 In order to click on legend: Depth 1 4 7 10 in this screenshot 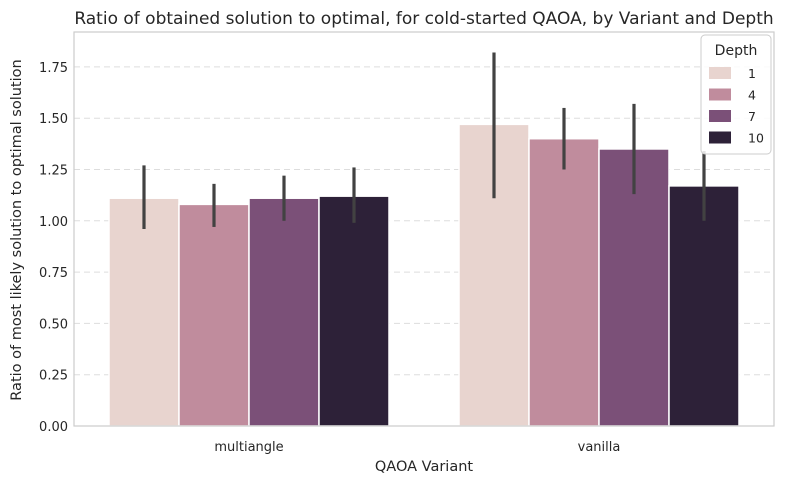, I will do `click(736, 94)`.